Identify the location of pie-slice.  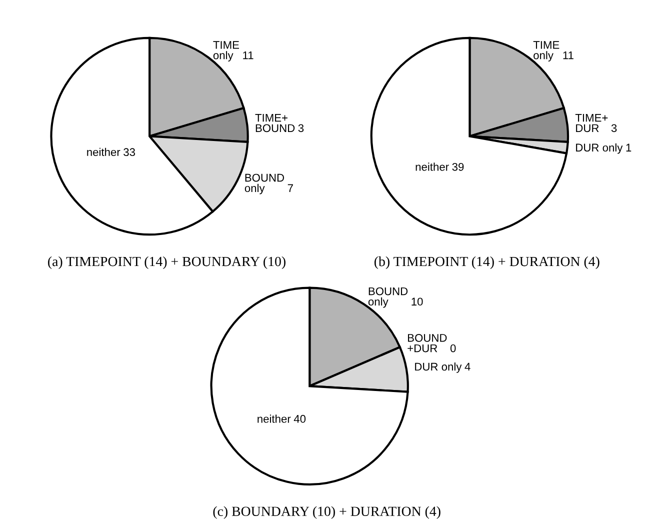
(309, 386).